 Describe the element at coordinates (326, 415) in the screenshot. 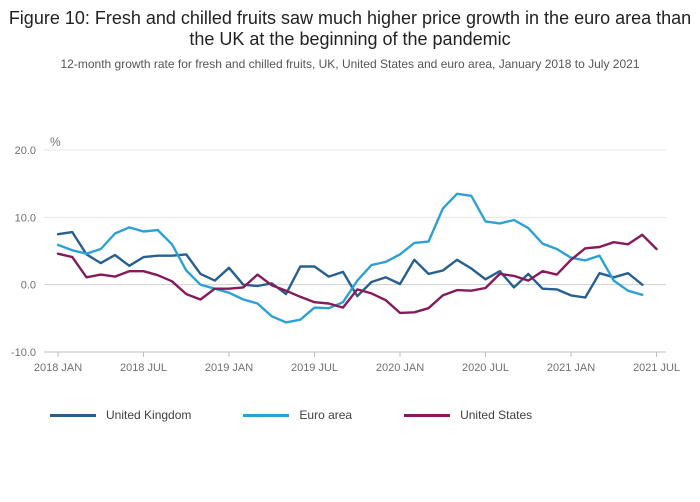

I see `legend-label: Euro area` at that location.